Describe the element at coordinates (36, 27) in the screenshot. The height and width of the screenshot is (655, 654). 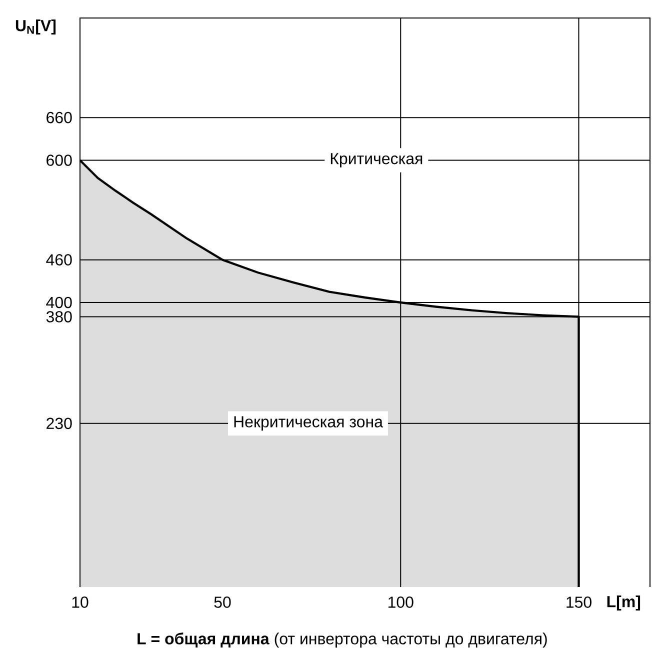
I see `y-axis-title: U$_{N}$[V]` at that location.